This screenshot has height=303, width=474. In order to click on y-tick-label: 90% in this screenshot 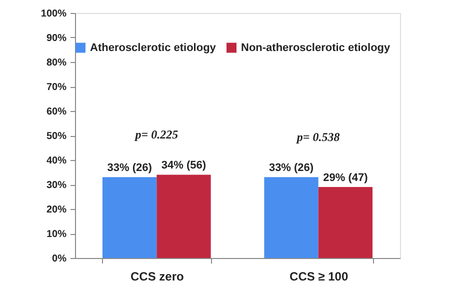, I will do `click(56, 38)`.